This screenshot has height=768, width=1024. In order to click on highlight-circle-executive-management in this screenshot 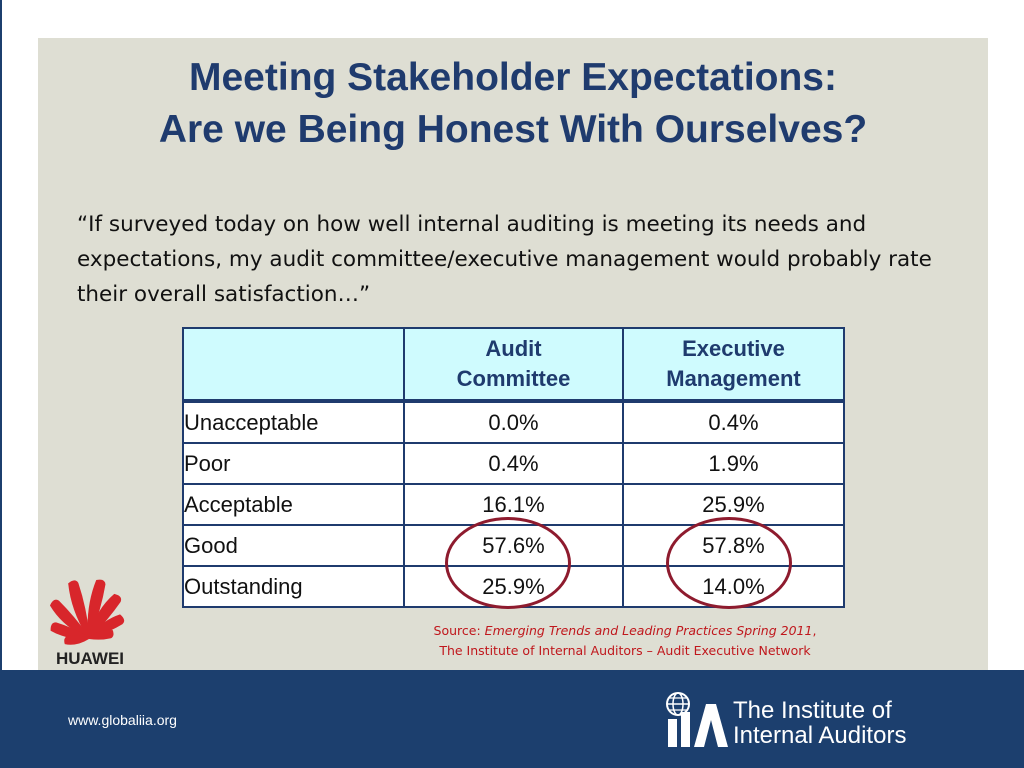, I will do `click(729, 563)`.